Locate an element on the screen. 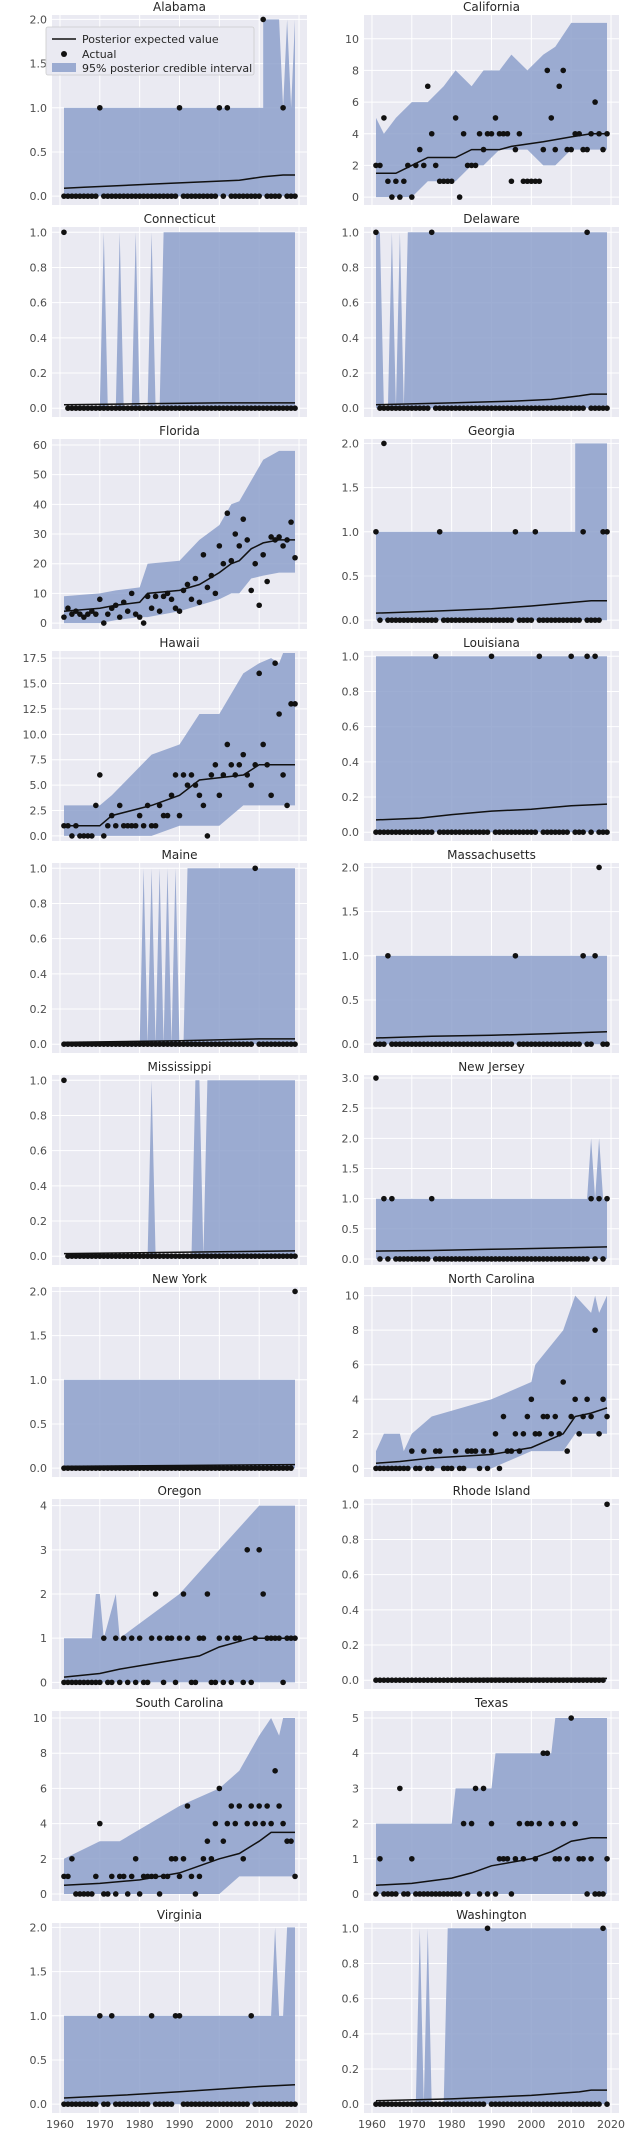 The image size is (636, 2148). panel-new-york: 0.0 0.5 1.0 1.5 2.0 New York is located at coordinates (168, 1374).